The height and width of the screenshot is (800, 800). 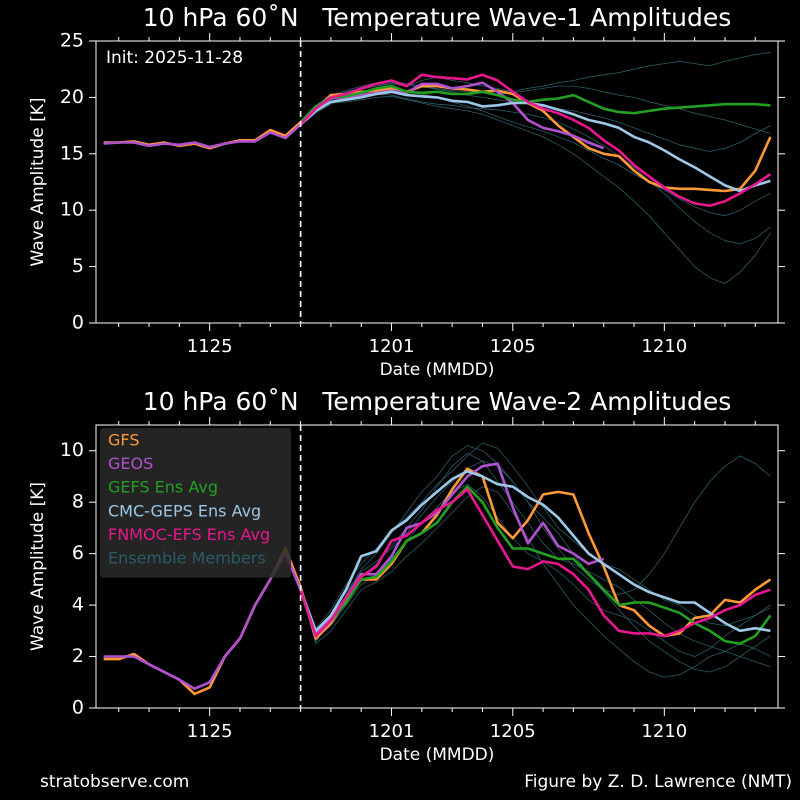 I want to click on y-tick-label: 15, so click(x=72, y=153).